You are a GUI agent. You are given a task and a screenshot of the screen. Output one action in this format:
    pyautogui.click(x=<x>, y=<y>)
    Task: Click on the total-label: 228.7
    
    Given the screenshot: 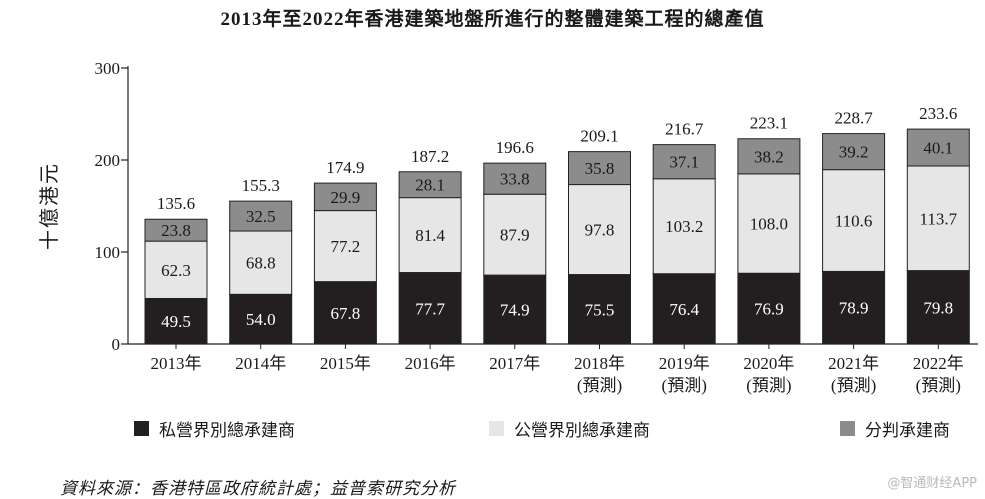 What is the action you would take?
    pyautogui.click(x=853, y=118)
    